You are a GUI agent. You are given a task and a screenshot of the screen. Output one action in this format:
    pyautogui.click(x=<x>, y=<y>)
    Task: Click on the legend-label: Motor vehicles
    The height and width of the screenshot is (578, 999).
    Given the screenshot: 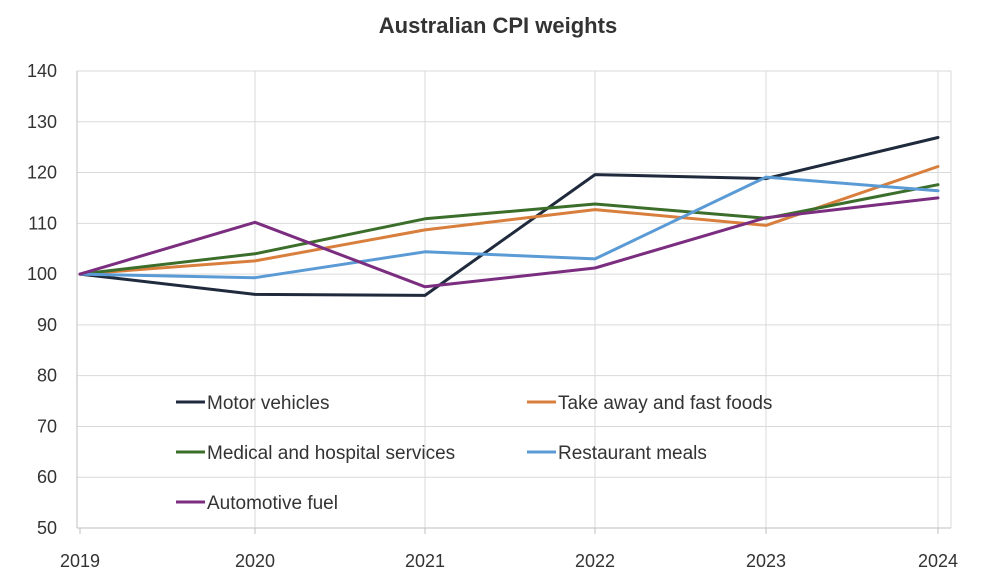 What is the action you would take?
    pyautogui.click(x=268, y=403)
    